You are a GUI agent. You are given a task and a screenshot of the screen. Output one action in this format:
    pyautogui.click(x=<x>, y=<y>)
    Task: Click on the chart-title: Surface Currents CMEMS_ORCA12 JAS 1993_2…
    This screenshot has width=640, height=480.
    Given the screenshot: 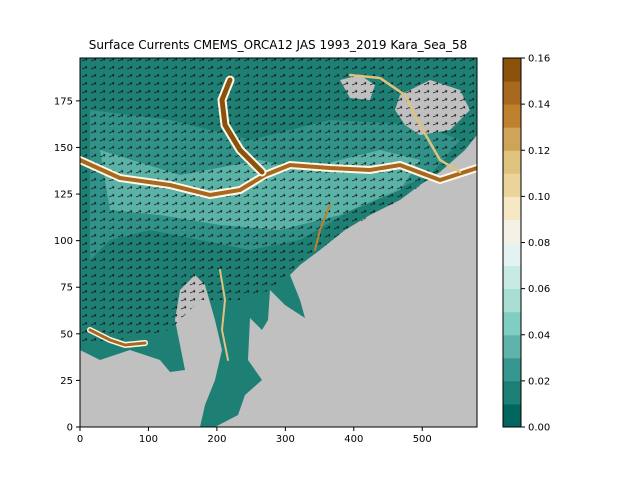 What is the action you would take?
    pyautogui.click(x=278, y=45)
    